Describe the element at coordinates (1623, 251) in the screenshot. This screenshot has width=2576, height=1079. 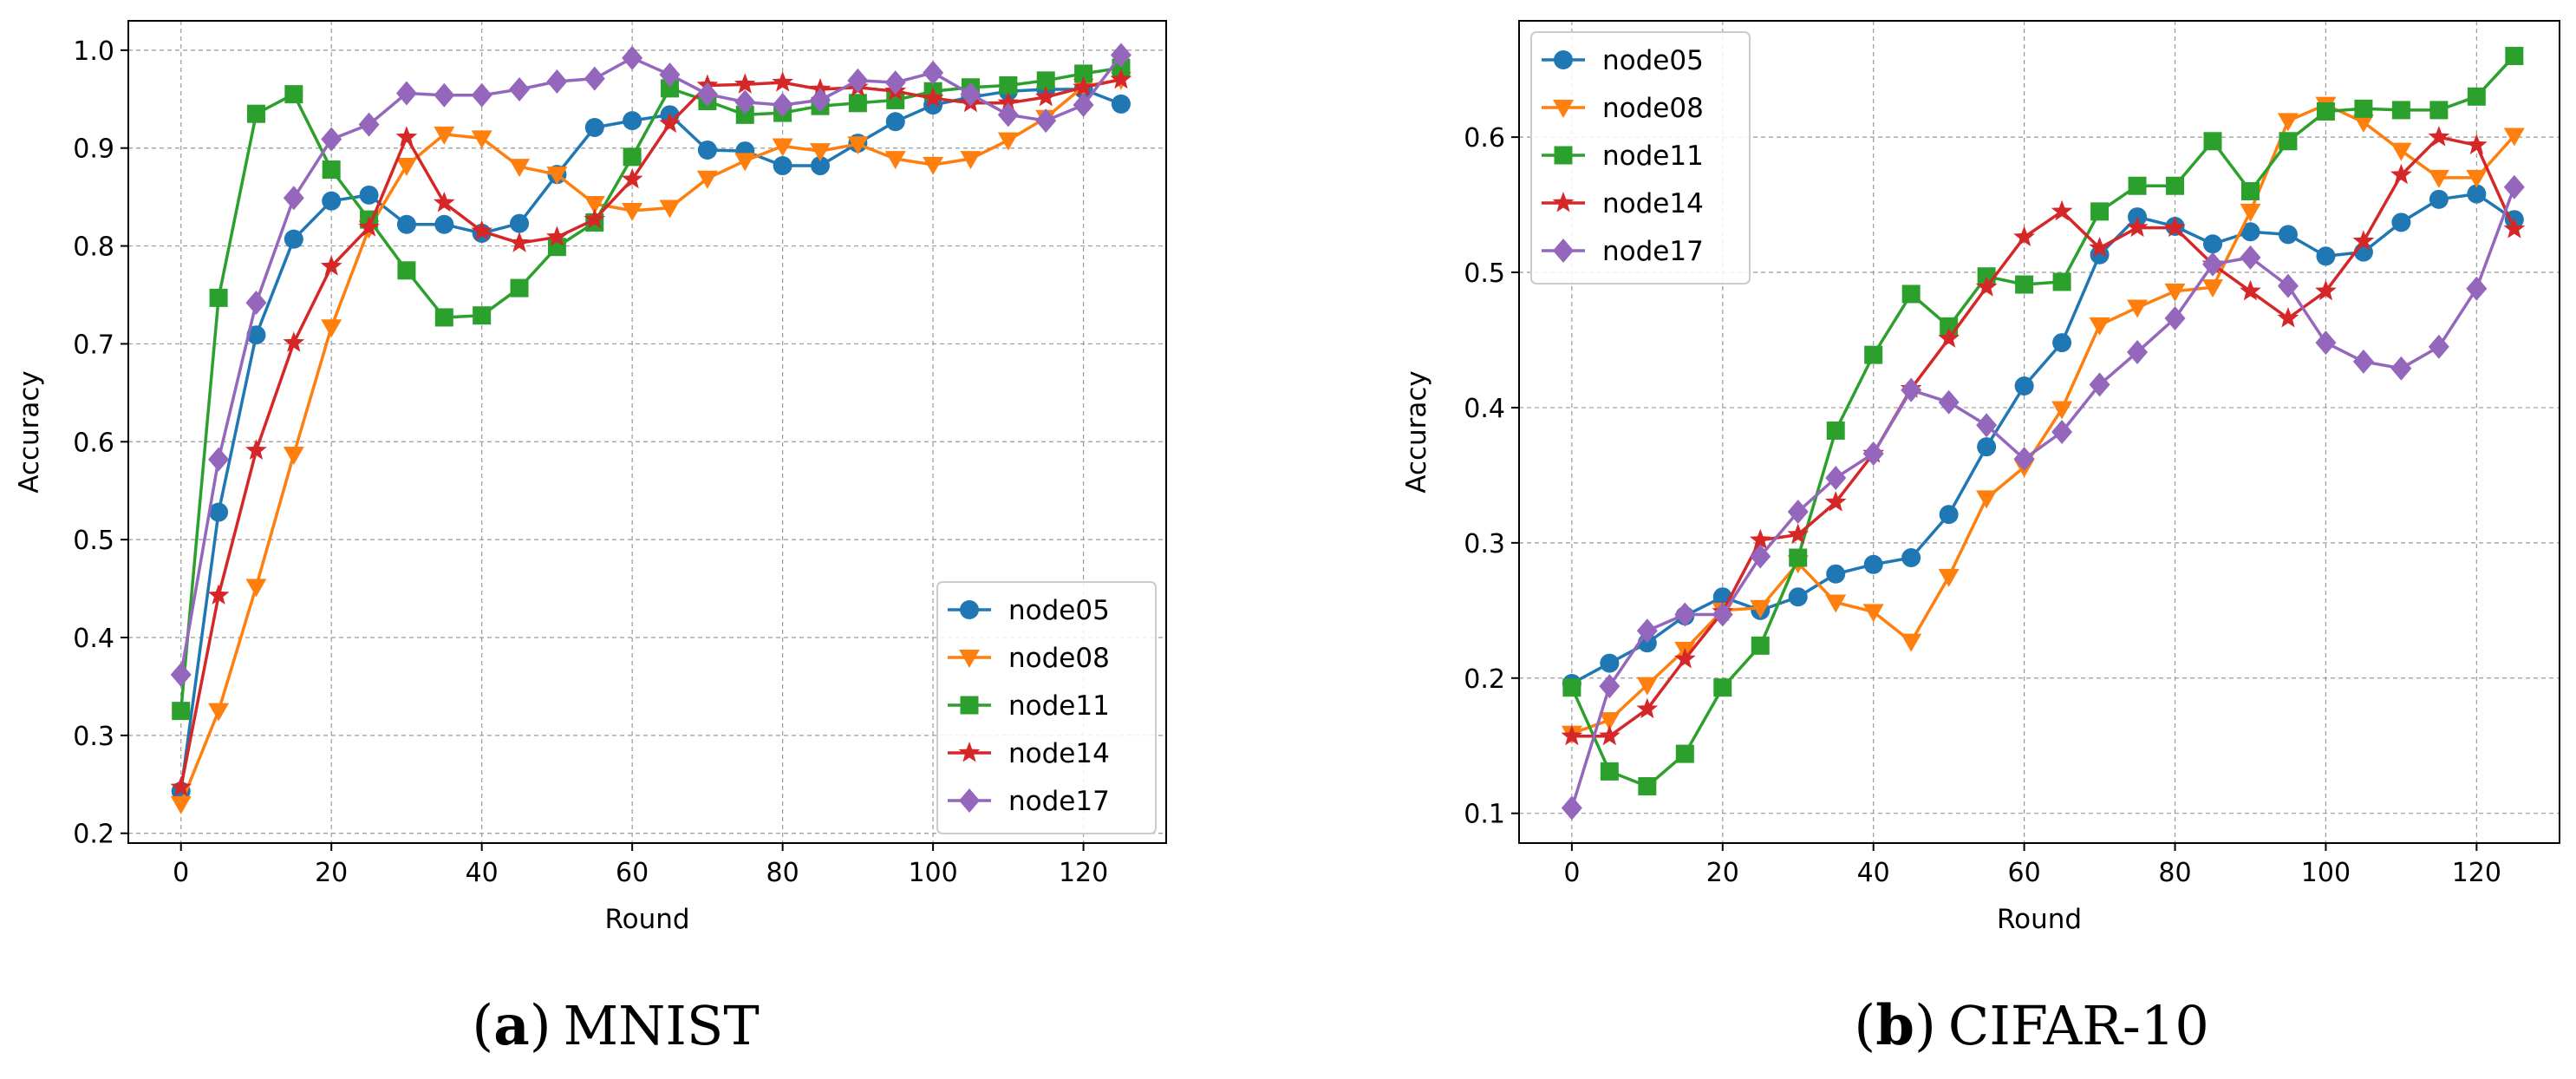
I see `legend-item-node17: node17` at that location.